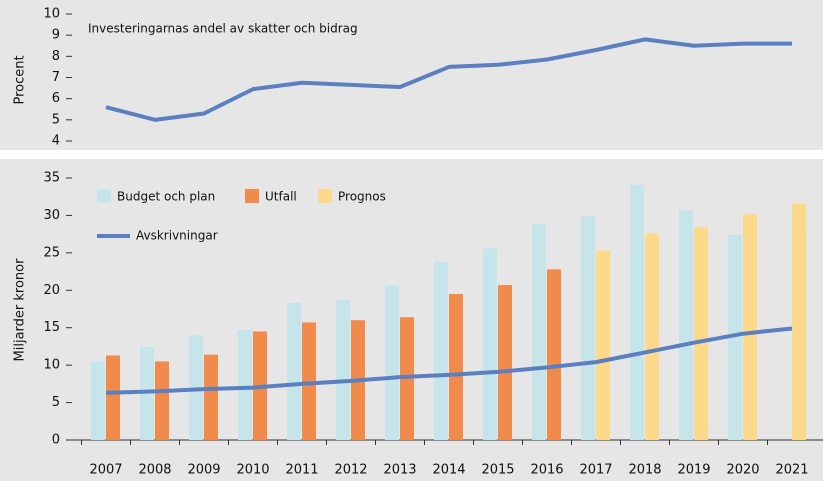  I want to click on x-tick-label: 2009, so click(203, 470).